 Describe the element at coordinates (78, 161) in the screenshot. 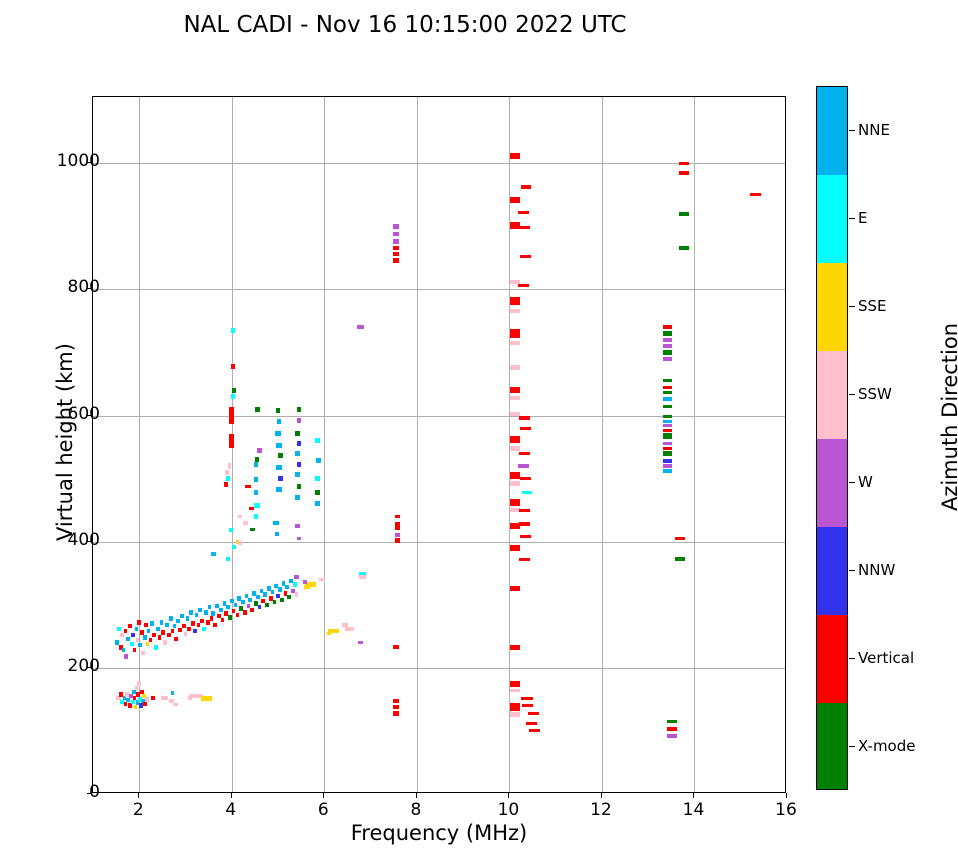

I see `y-axis-tick-label: 1000` at that location.